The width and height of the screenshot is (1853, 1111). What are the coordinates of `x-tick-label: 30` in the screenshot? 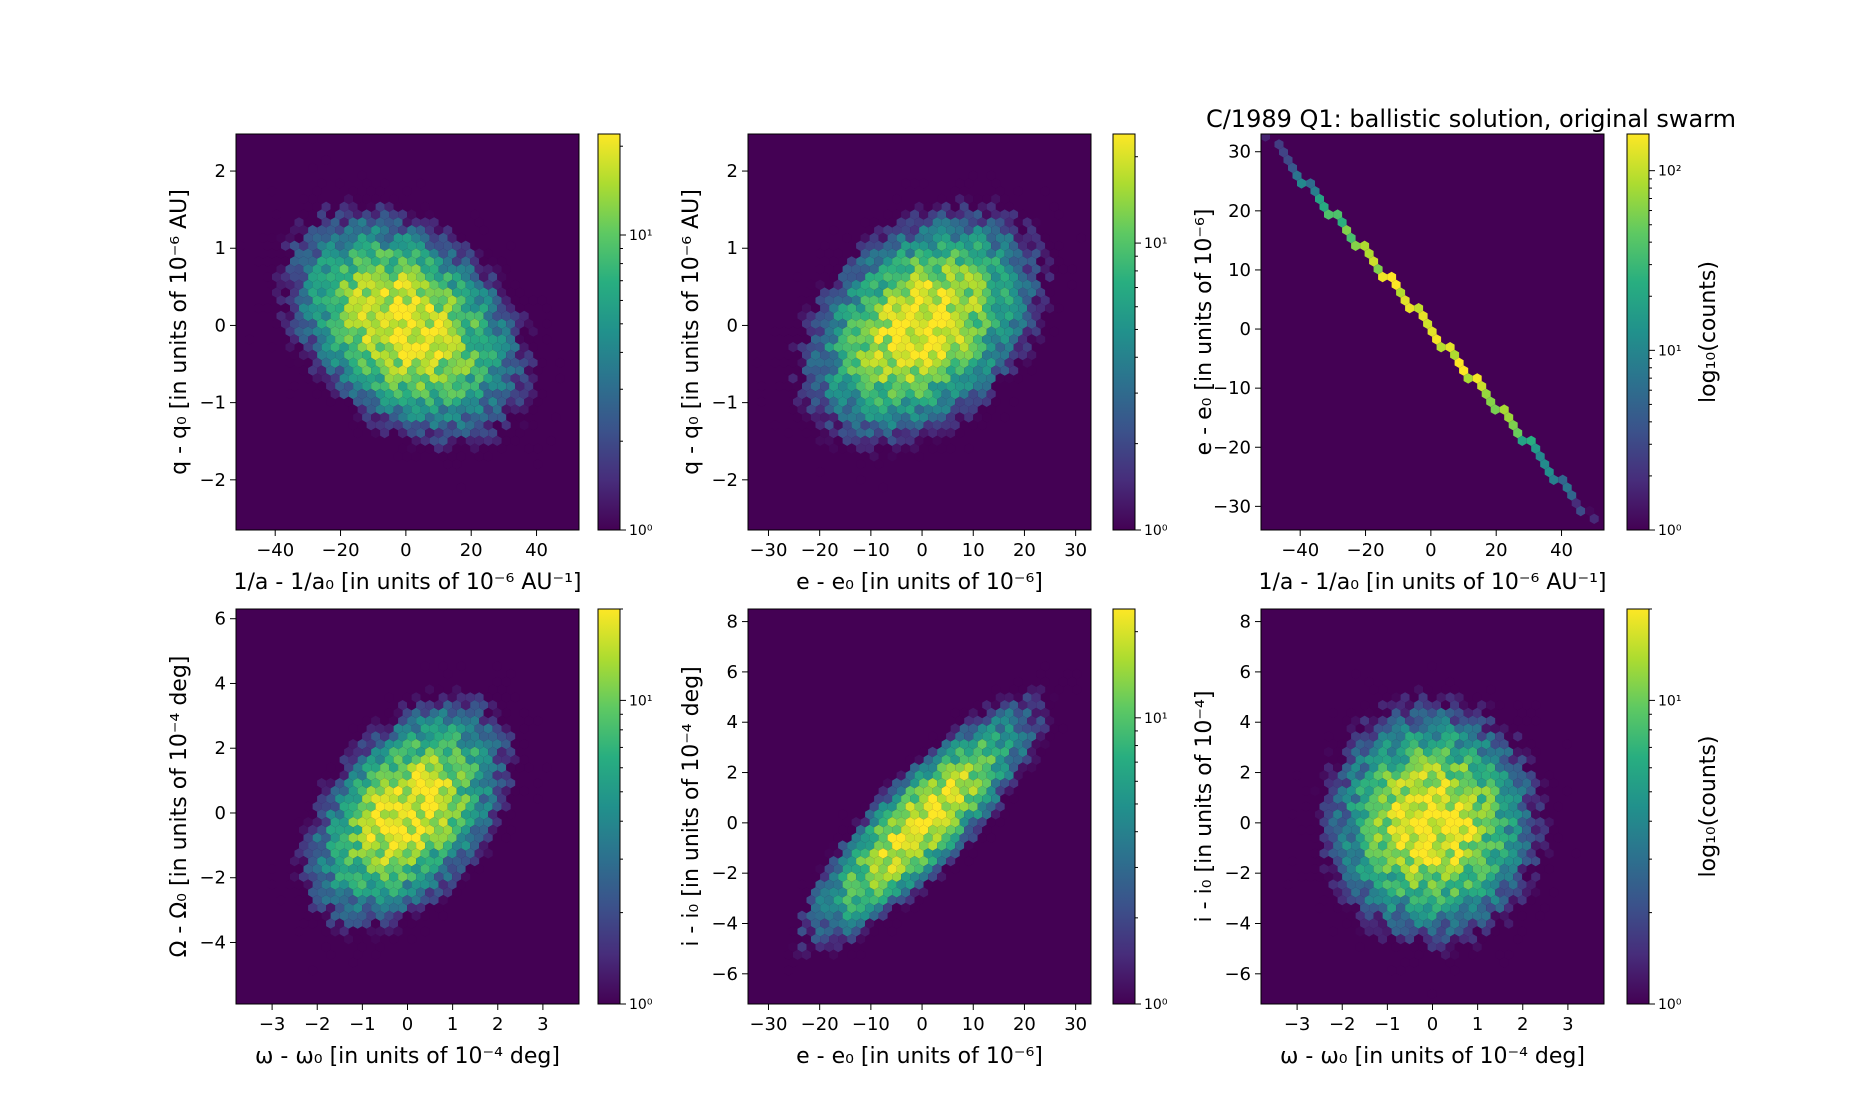 It's located at (1075, 1024).